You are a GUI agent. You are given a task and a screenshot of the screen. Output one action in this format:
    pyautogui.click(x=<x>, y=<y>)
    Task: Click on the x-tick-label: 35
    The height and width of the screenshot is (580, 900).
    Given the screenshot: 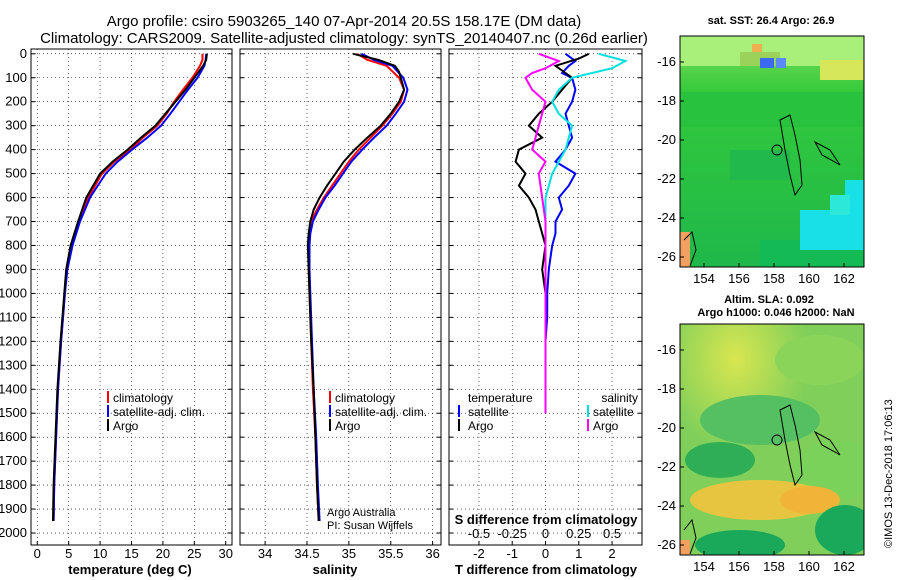 What is the action you would take?
    pyautogui.click(x=349, y=553)
    